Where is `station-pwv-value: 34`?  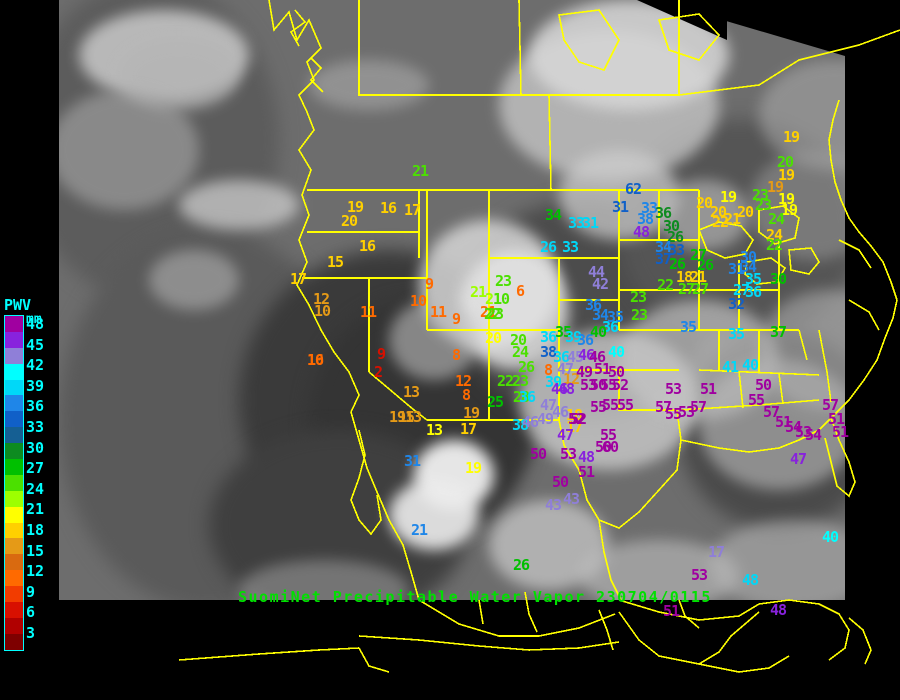 station-pwv-value: 34 is located at coordinates (600, 315).